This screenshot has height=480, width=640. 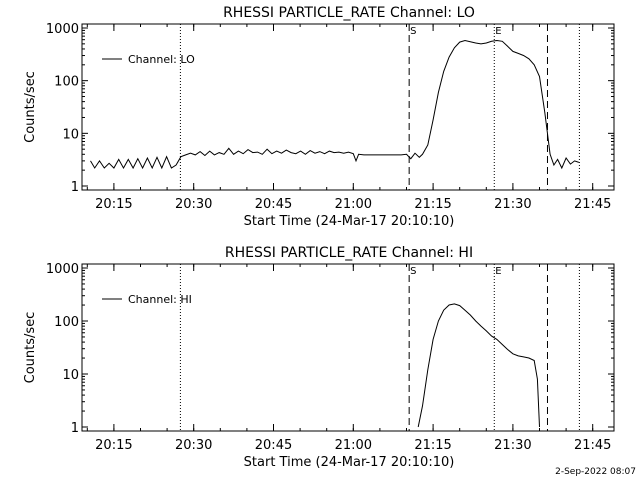 I want to click on legend-entry: Channel: LO, so click(x=161, y=59).